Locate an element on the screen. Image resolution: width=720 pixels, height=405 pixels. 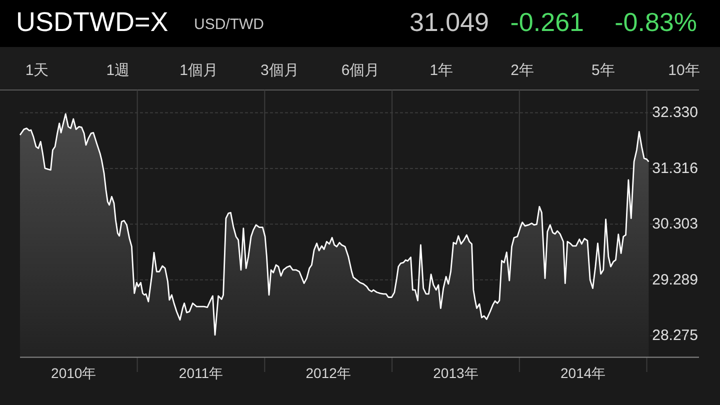
text: 1個月 is located at coordinates (199, 70).